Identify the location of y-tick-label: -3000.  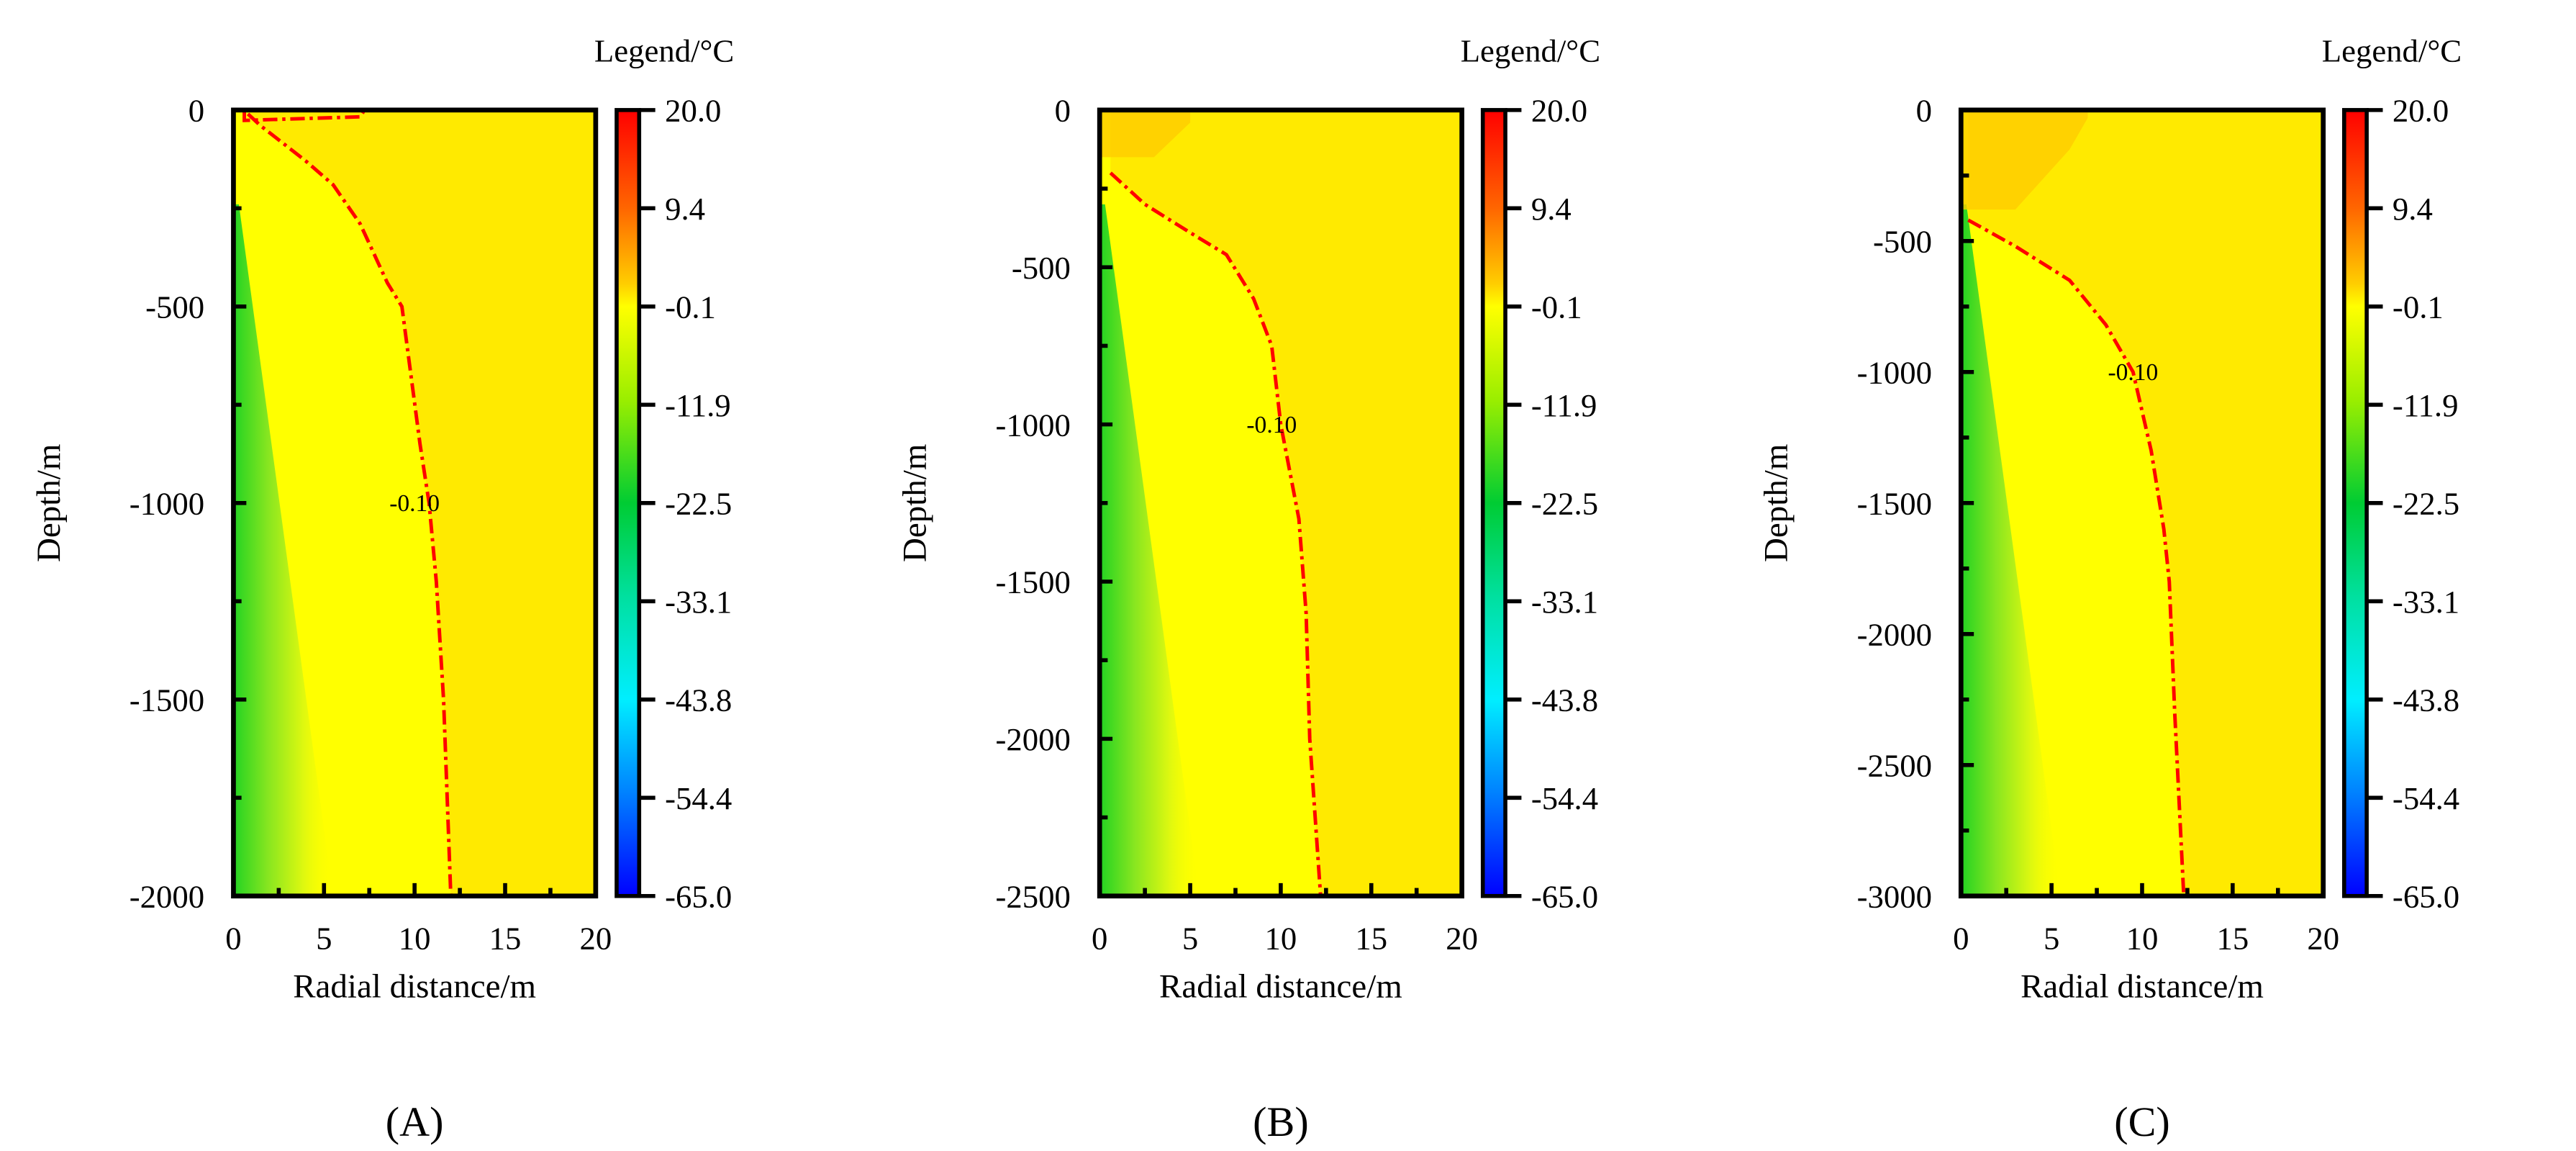
(1894, 896).